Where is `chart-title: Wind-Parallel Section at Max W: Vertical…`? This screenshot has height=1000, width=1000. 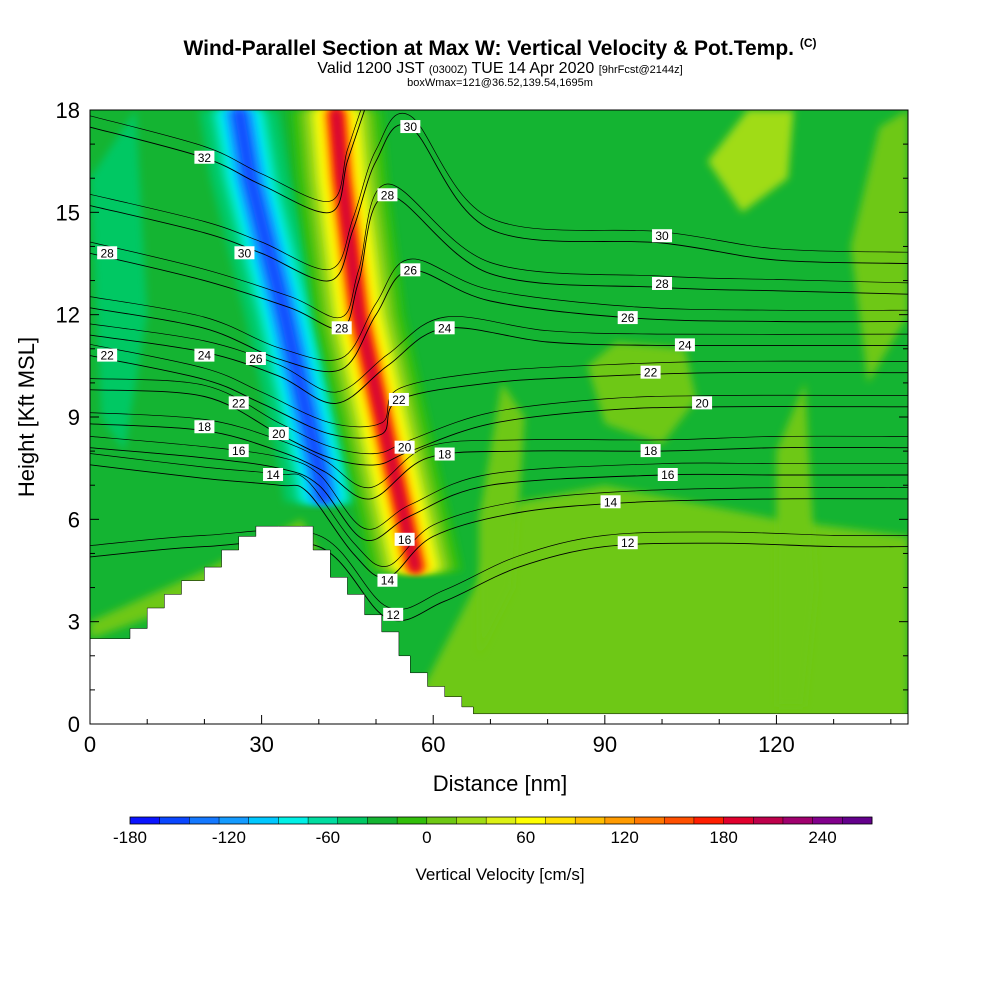 chart-title: Wind-Parallel Section at Max W: Vertical… is located at coordinates (500, 48).